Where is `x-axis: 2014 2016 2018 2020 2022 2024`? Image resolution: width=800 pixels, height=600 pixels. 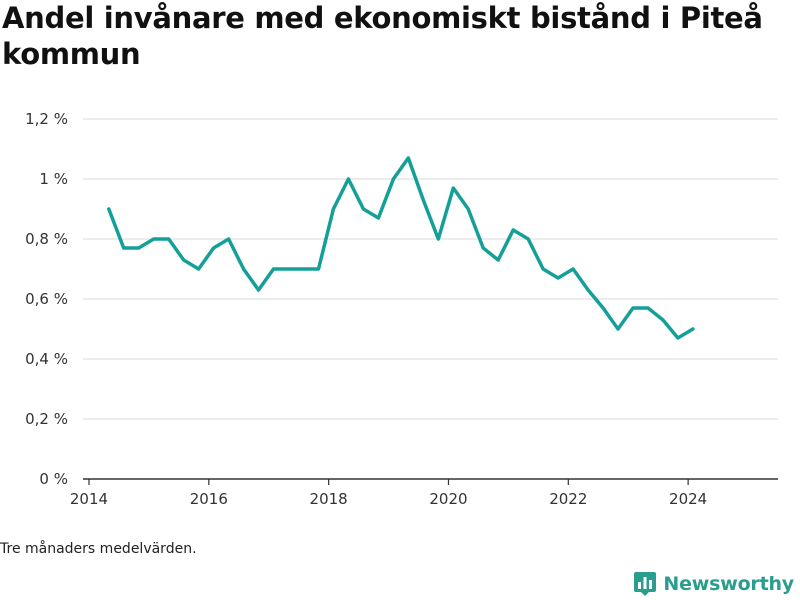 x-axis: 2014 2016 2018 2020 2022 2024 is located at coordinates (424, 493).